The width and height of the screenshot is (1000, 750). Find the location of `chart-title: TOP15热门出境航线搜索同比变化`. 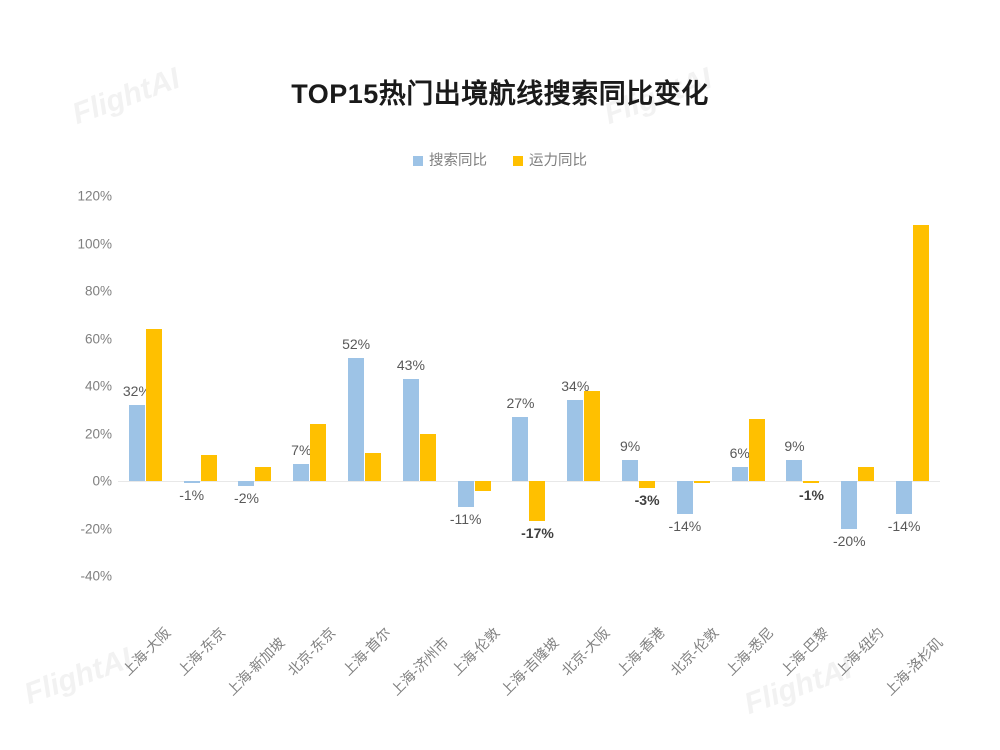

chart-title: TOP15热门出境航线搜索同比变化 is located at coordinates (500, 94).